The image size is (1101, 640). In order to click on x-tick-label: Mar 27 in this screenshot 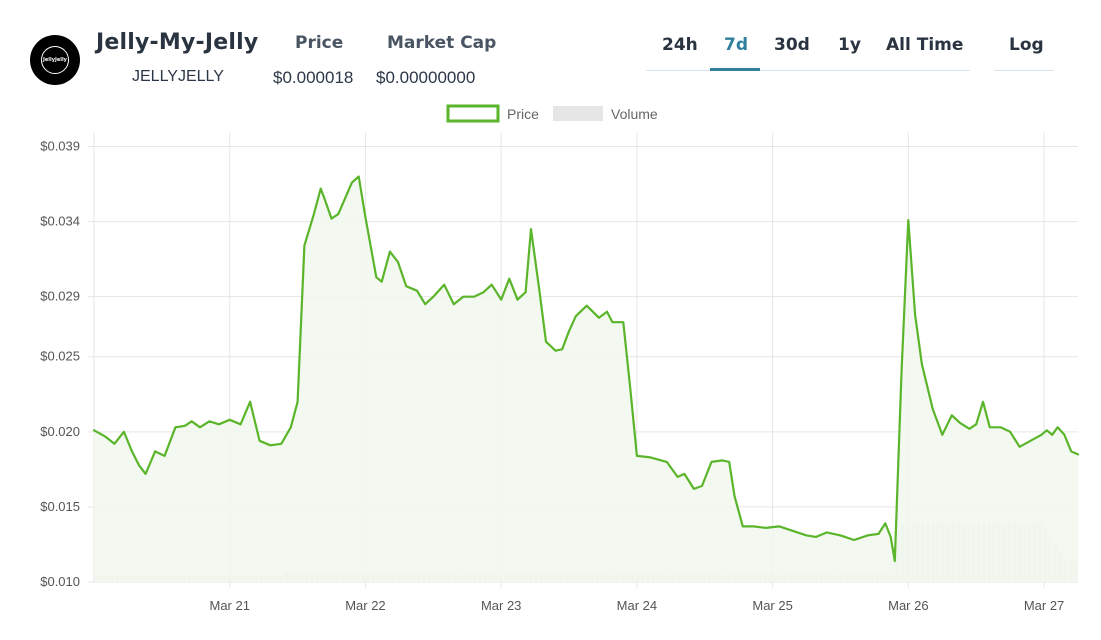, I will do `click(1044, 605)`.